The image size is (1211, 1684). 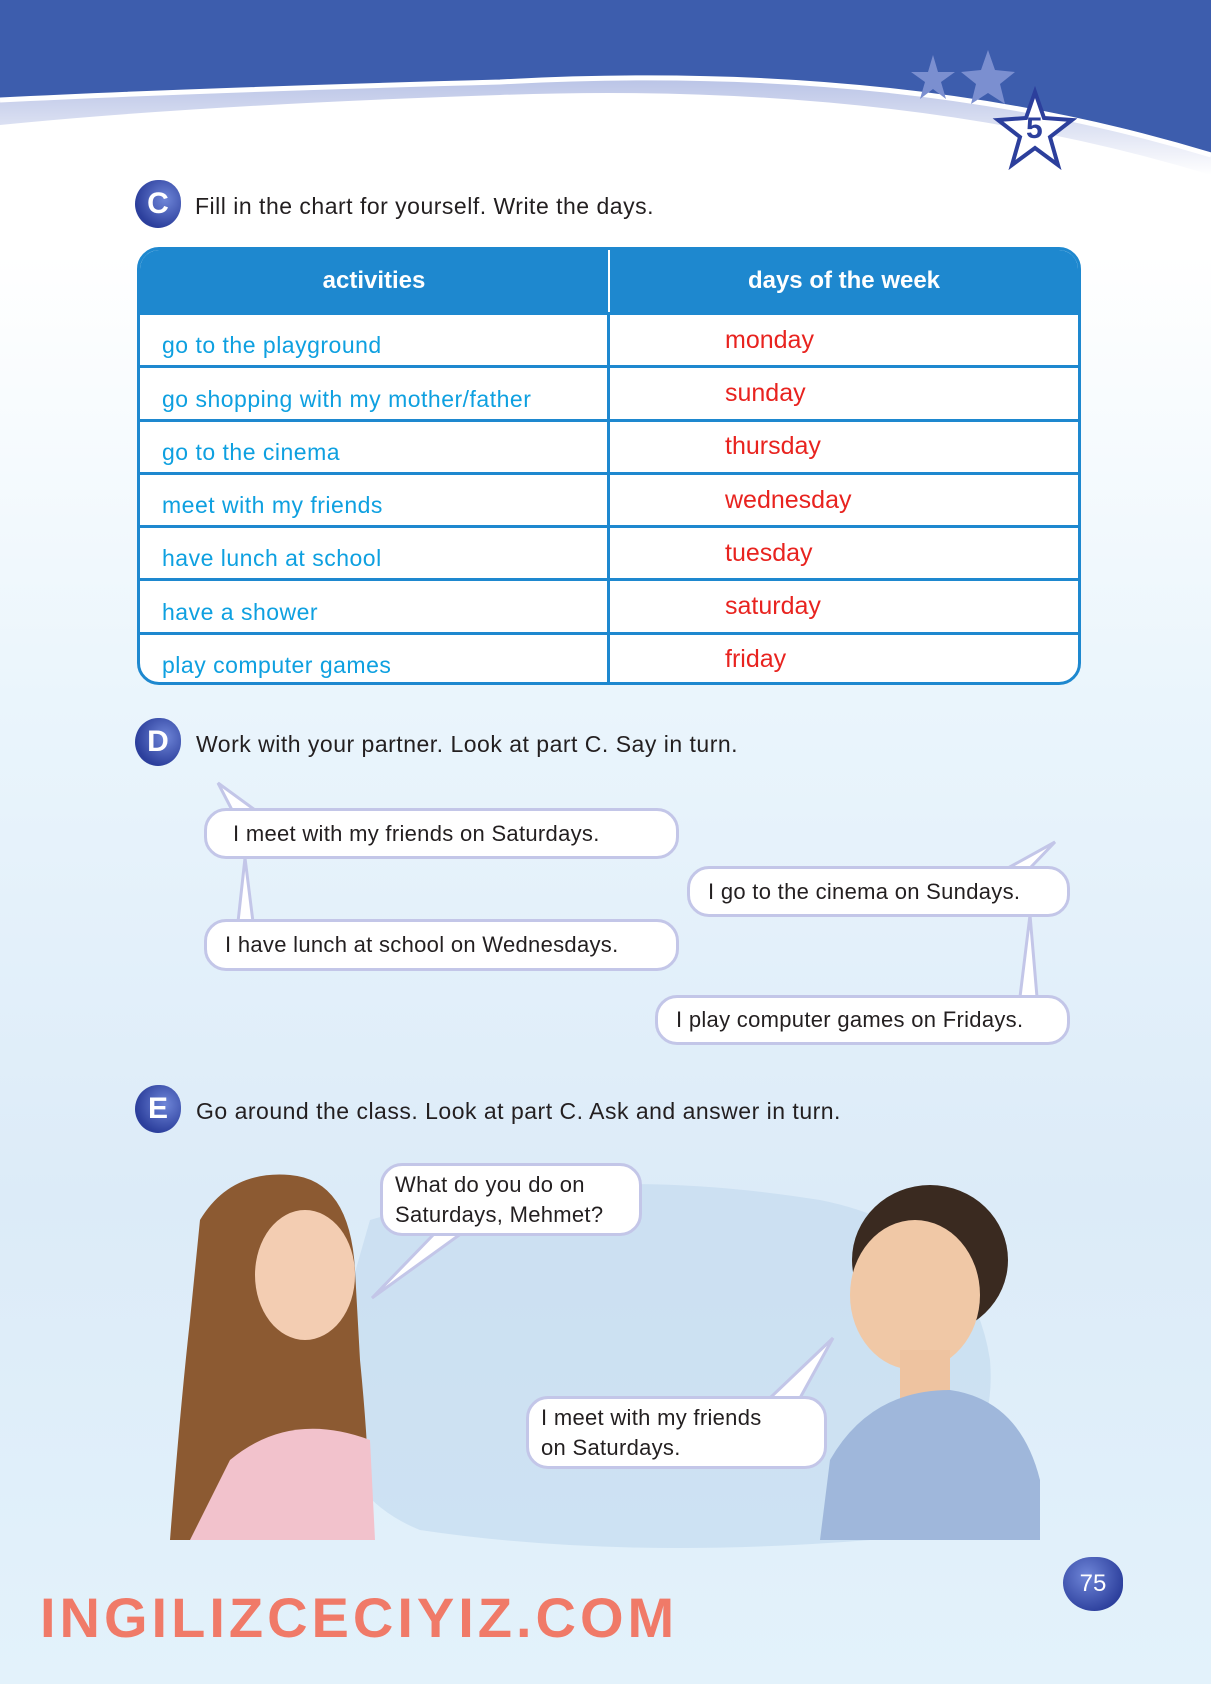 I want to click on answer-line: I meet with my friends, so click(x=651, y=1417).